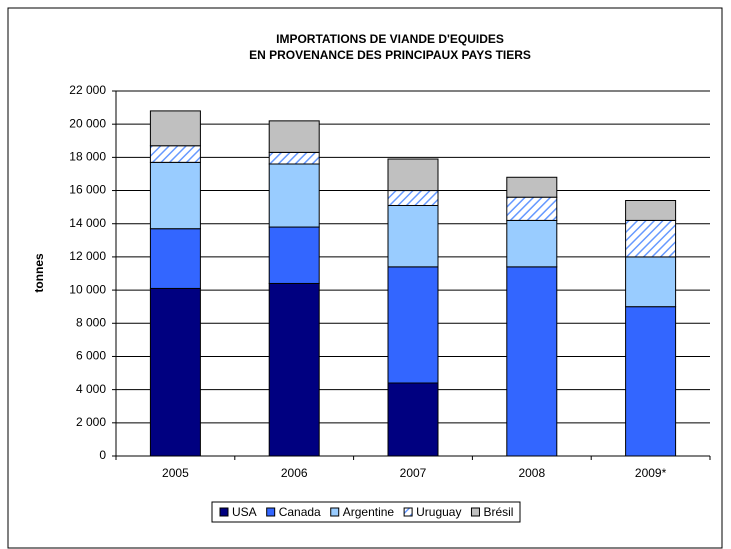 The image size is (731, 549). I want to click on x-tick-label: 2007, so click(413, 473).